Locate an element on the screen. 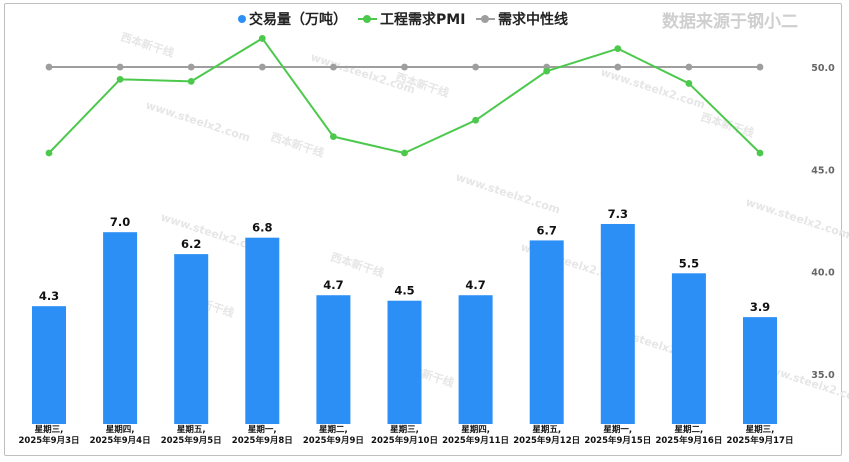 Image resolution: width=849 pixels, height=462 pixels. background-mark-0: www.steelx2.com is located at coordinates (198, 121).